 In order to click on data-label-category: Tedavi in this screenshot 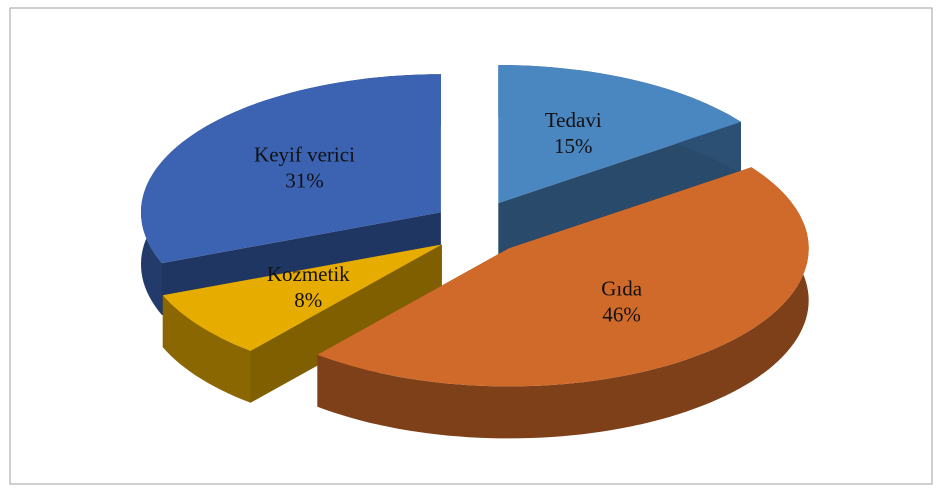, I will do `click(573, 120)`.